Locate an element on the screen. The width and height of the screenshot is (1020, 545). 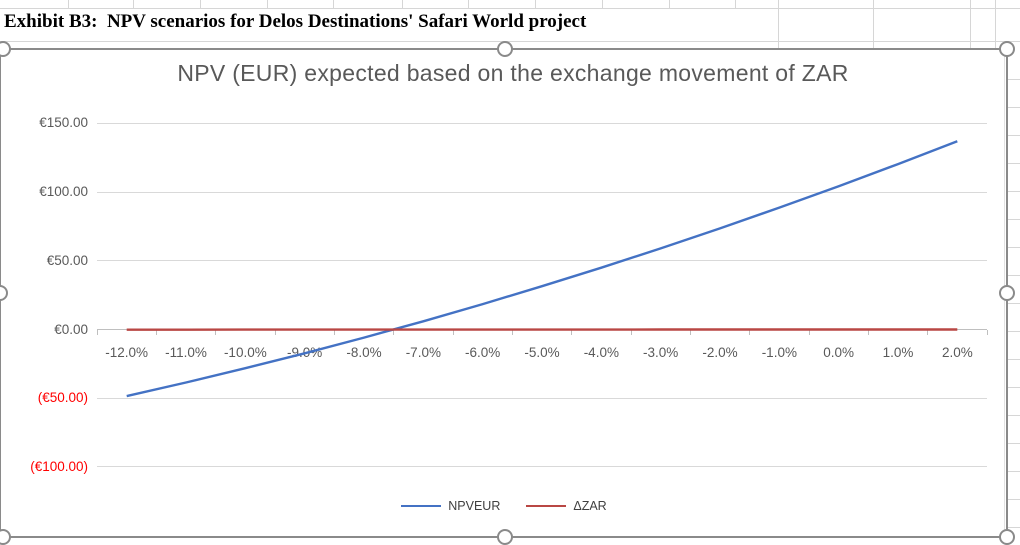
x-axis-label: -11.0% is located at coordinates (186, 352).